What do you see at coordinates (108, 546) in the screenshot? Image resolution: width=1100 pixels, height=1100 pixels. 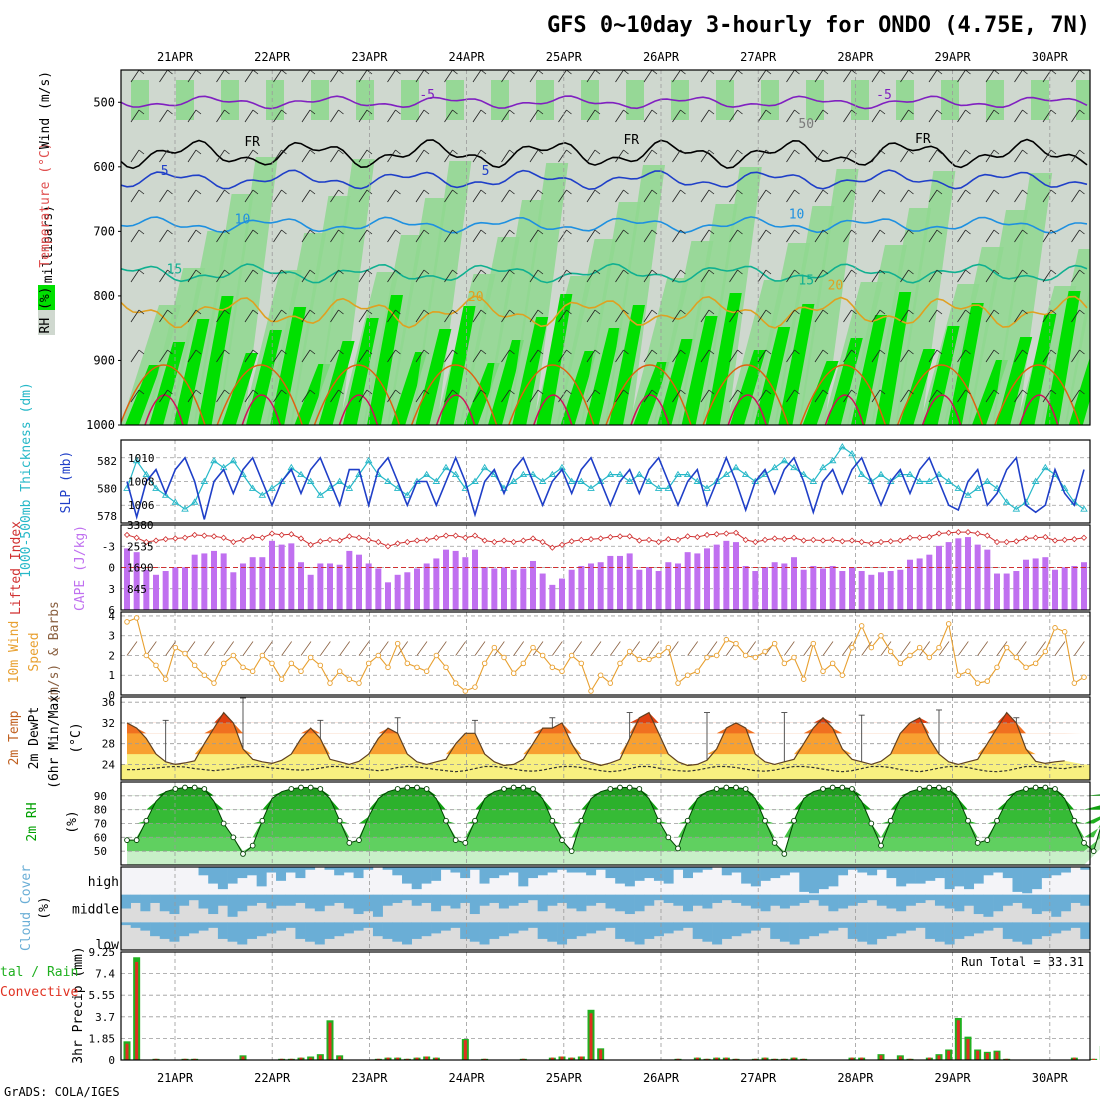 I see `li-tick-label: -3` at bounding box center [108, 546].